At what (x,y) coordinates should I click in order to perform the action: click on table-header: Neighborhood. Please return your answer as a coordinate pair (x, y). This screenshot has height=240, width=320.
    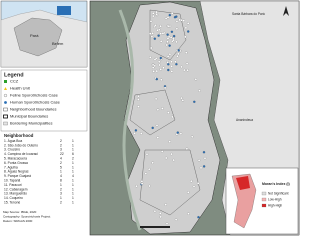
    Looking at the image, I should click on (19, 135).